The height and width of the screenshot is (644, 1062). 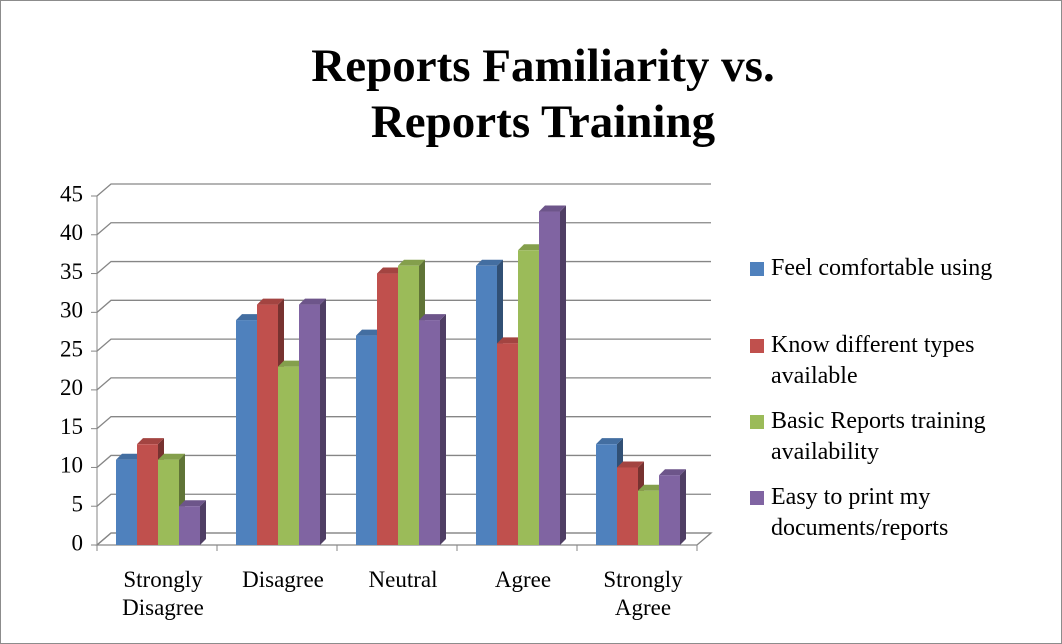 What do you see at coordinates (283, 579) in the screenshot?
I see `x-tick-label: Disagree` at bounding box center [283, 579].